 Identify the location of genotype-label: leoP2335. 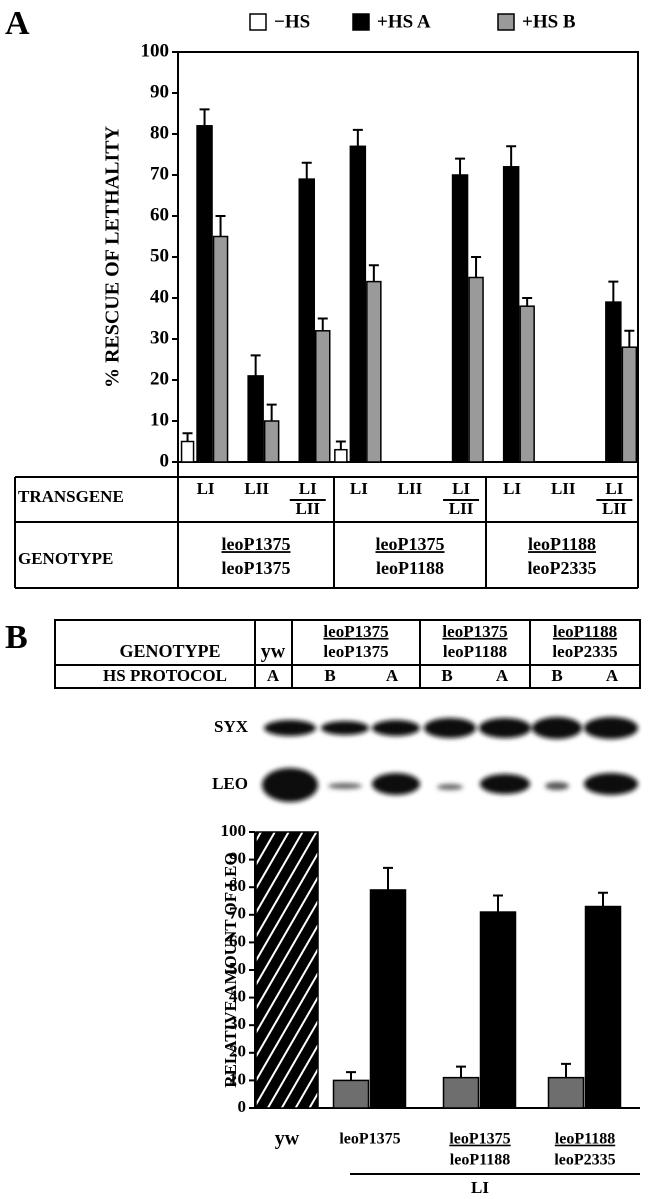
(562, 568).